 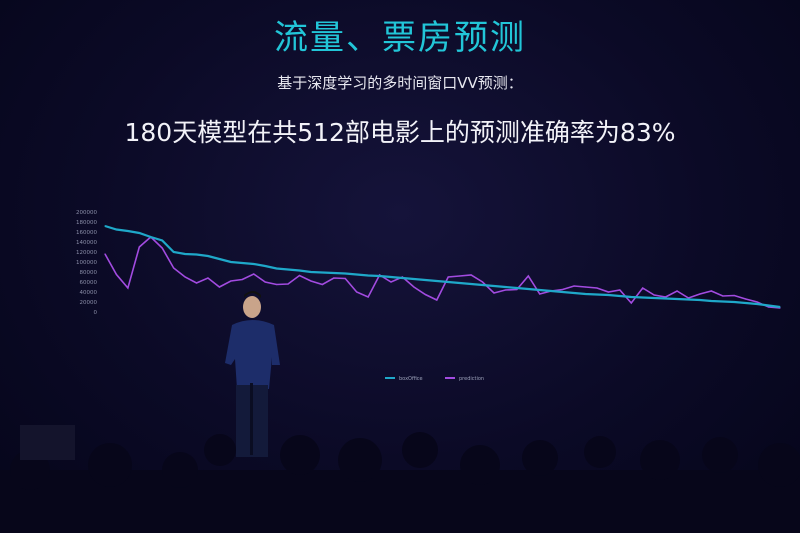 What do you see at coordinates (442, 272) in the screenshot?
I see `series-line-prediction` at bounding box center [442, 272].